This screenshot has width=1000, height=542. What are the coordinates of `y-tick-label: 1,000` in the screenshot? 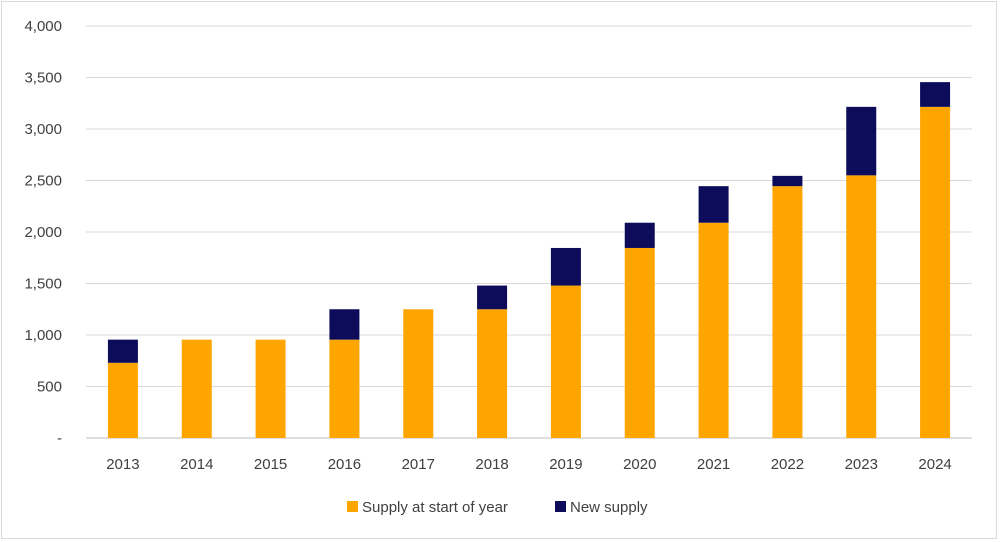 It's located at (43, 335).